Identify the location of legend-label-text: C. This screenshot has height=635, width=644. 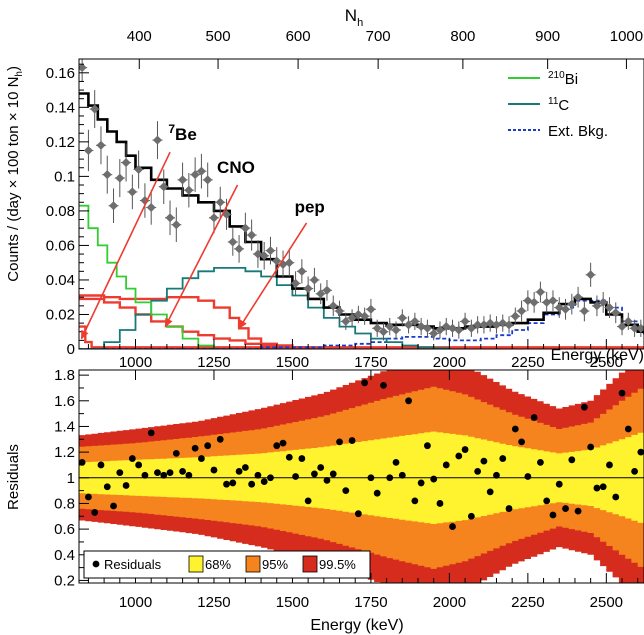
(563, 105).